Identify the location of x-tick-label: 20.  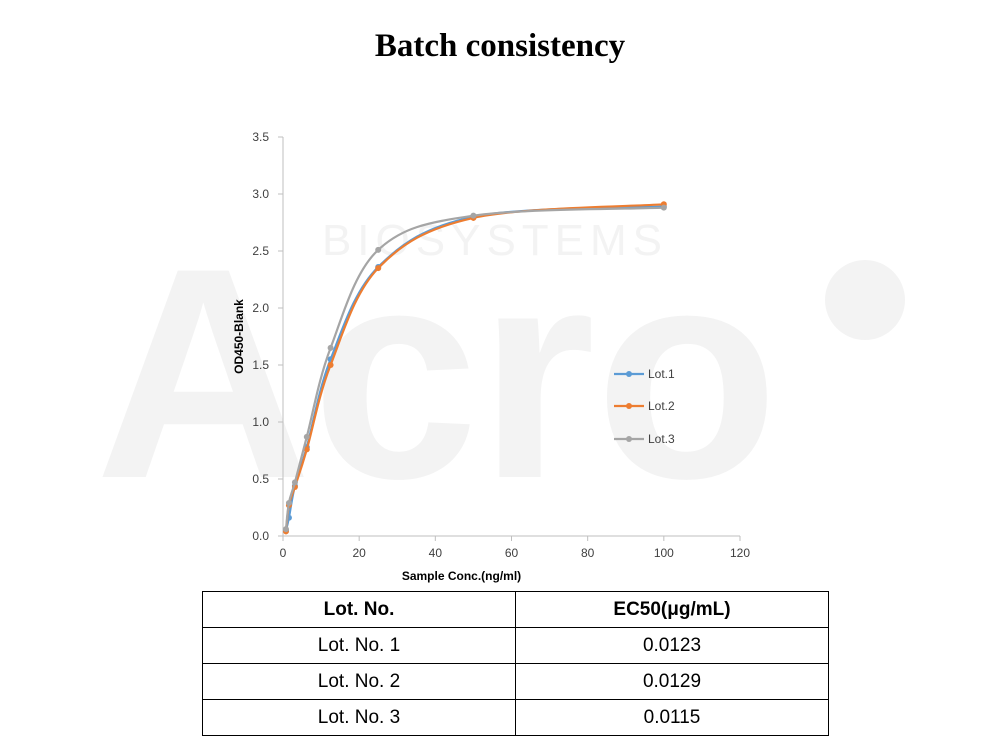
(359, 553).